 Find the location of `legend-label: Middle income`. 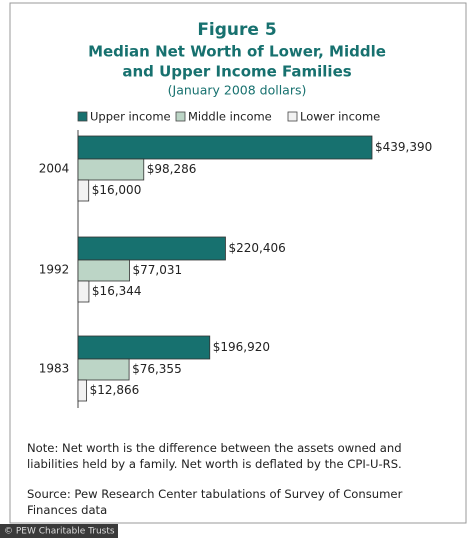

legend-label: Middle income is located at coordinates (230, 117).